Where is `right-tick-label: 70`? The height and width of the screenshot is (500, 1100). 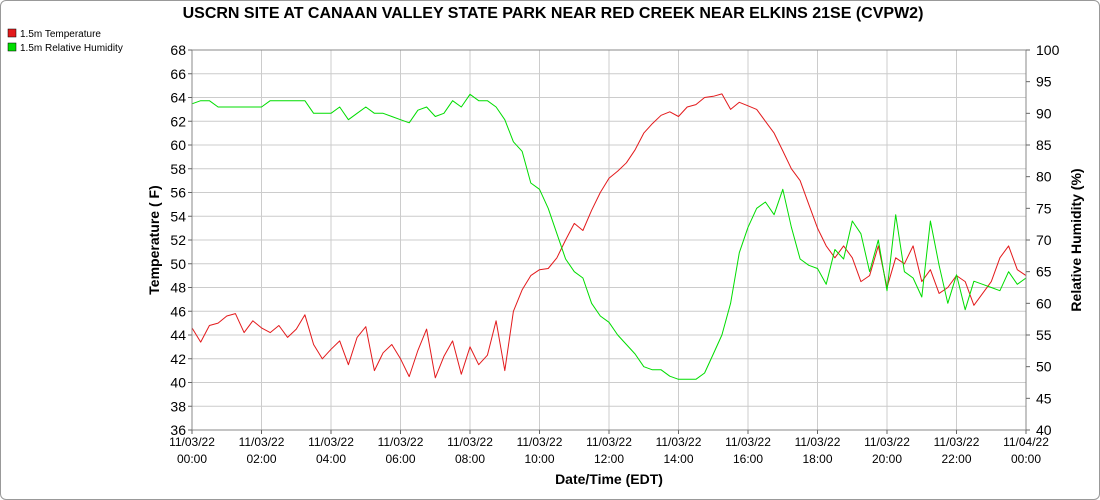
right-tick-label: 70 is located at coordinates (1044, 240).